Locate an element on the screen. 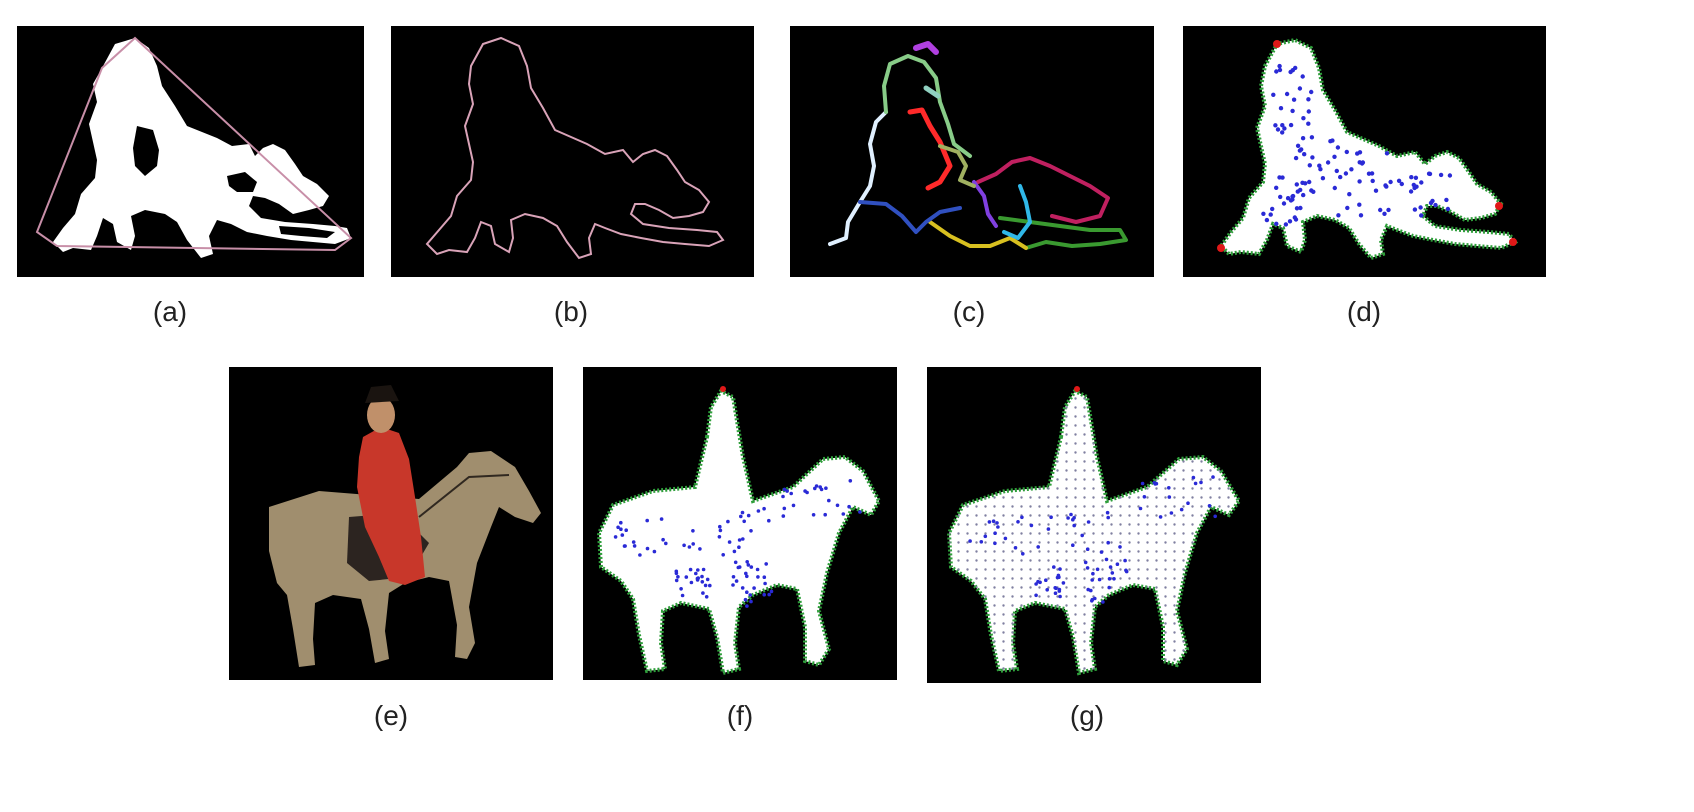  panel-f-horse-points is located at coordinates (740, 523).